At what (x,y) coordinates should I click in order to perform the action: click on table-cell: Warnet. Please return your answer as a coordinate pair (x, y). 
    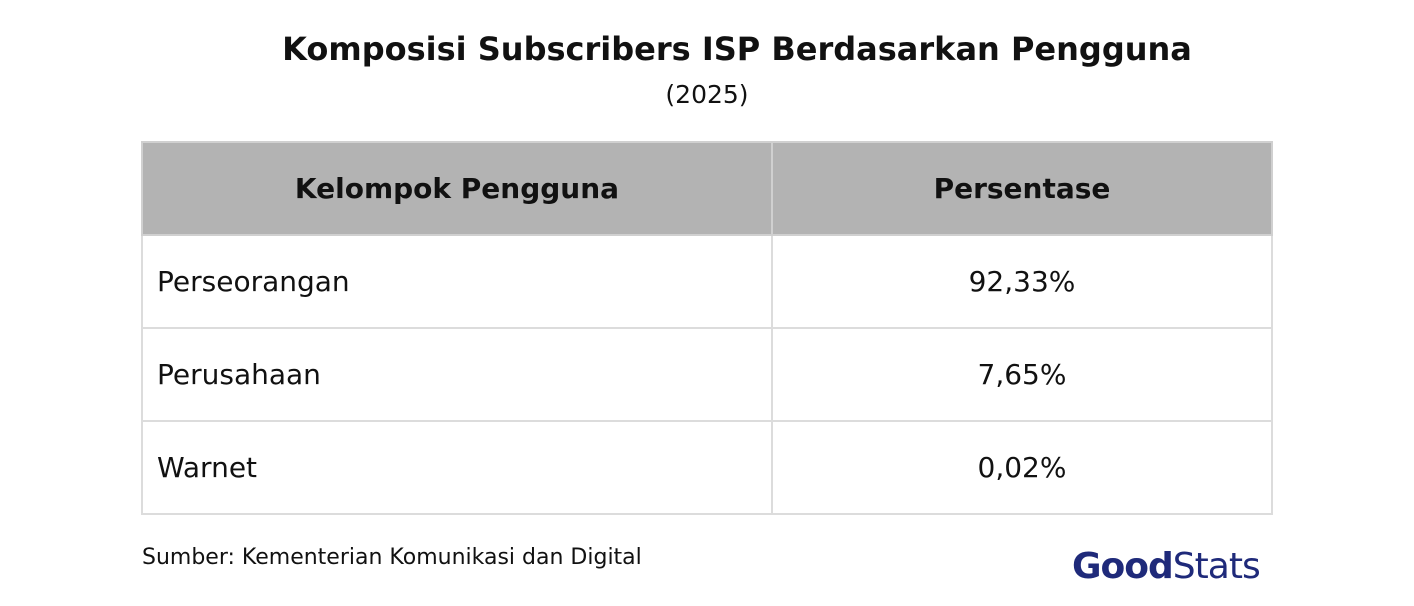
    Looking at the image, I should click on (457, 467).